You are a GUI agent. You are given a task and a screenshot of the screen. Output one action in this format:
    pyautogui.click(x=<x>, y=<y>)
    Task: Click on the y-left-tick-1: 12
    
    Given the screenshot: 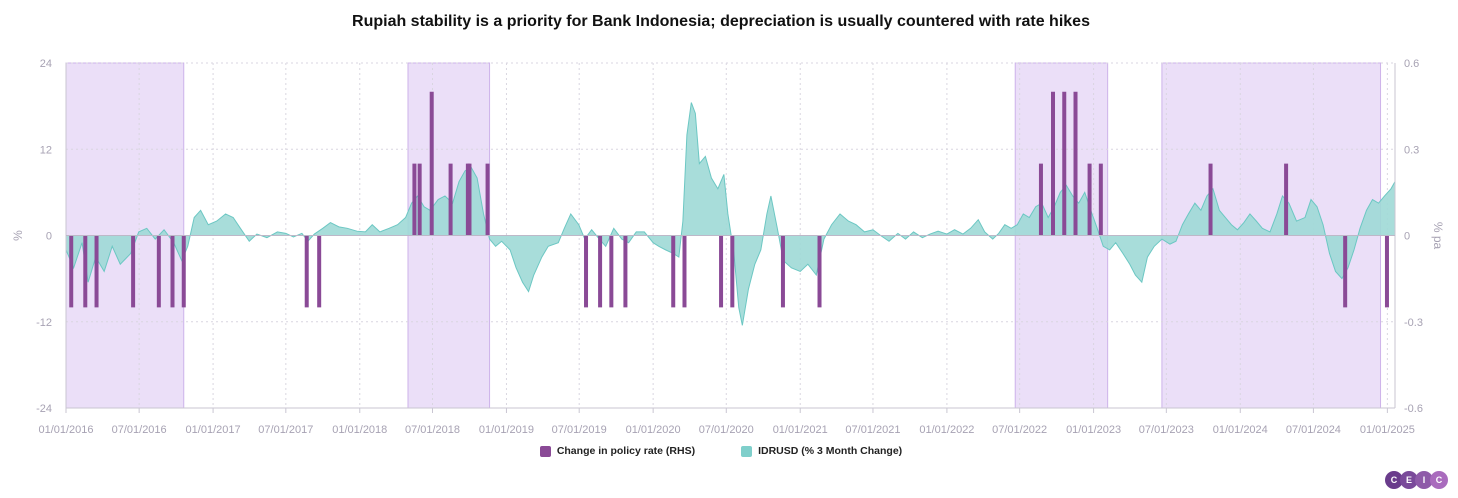 What is the action you would take?
    pyautogui.click(x=46, y=150)
    